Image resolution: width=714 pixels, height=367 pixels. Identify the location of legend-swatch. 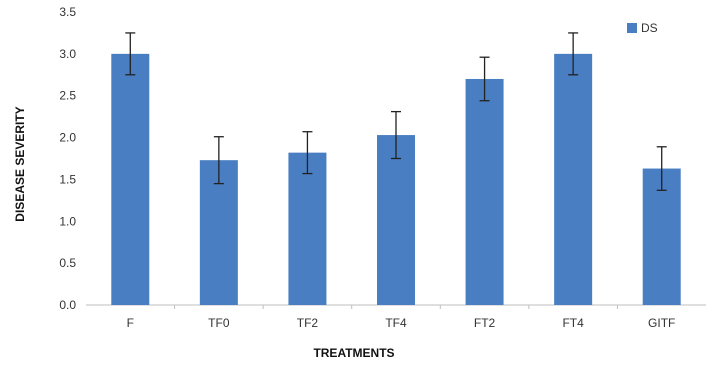
(632, 28).